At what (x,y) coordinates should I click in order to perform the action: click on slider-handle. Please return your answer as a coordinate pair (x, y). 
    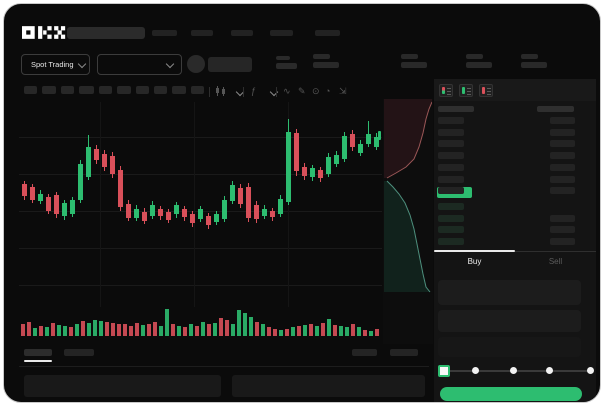
    Looking at the image, I should click on (444, 371).